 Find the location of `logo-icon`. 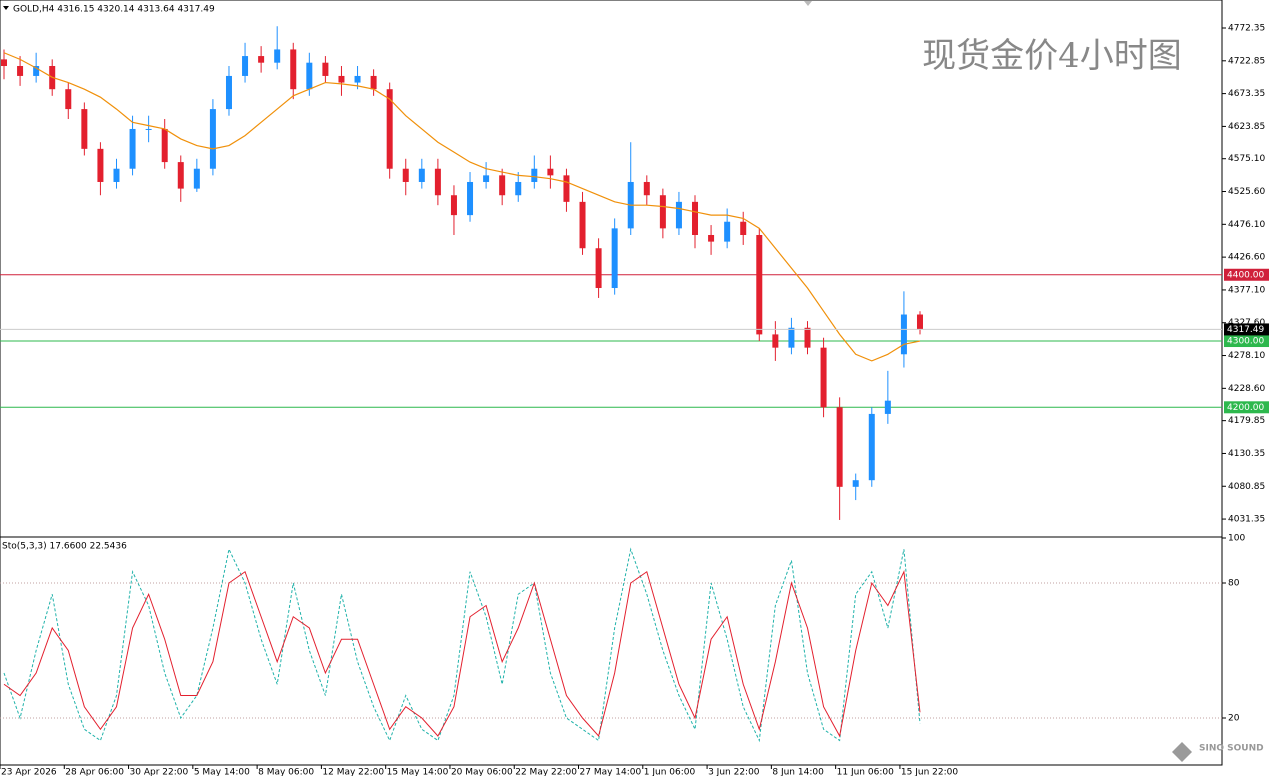

logo-icon is located at coordinates (1182, 752).